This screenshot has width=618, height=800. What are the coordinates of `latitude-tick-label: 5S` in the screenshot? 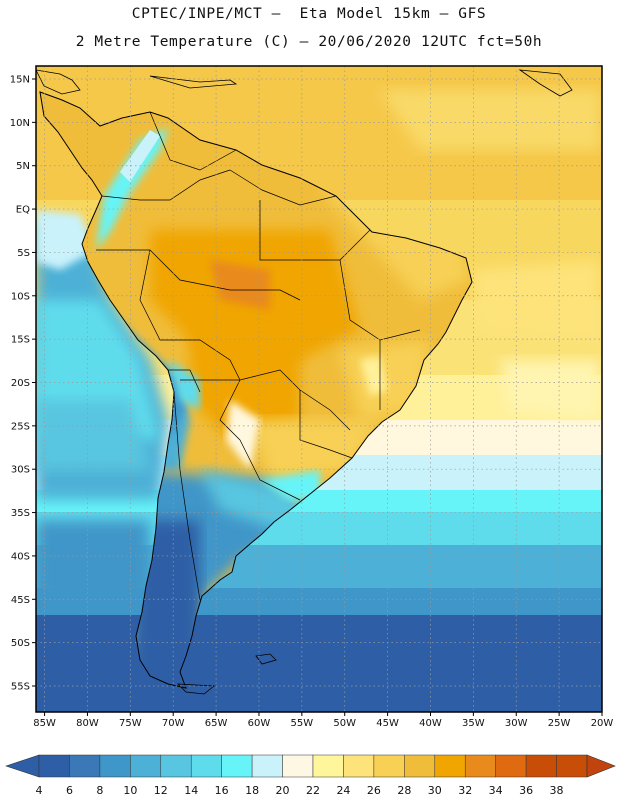 It's located at (23, 253).